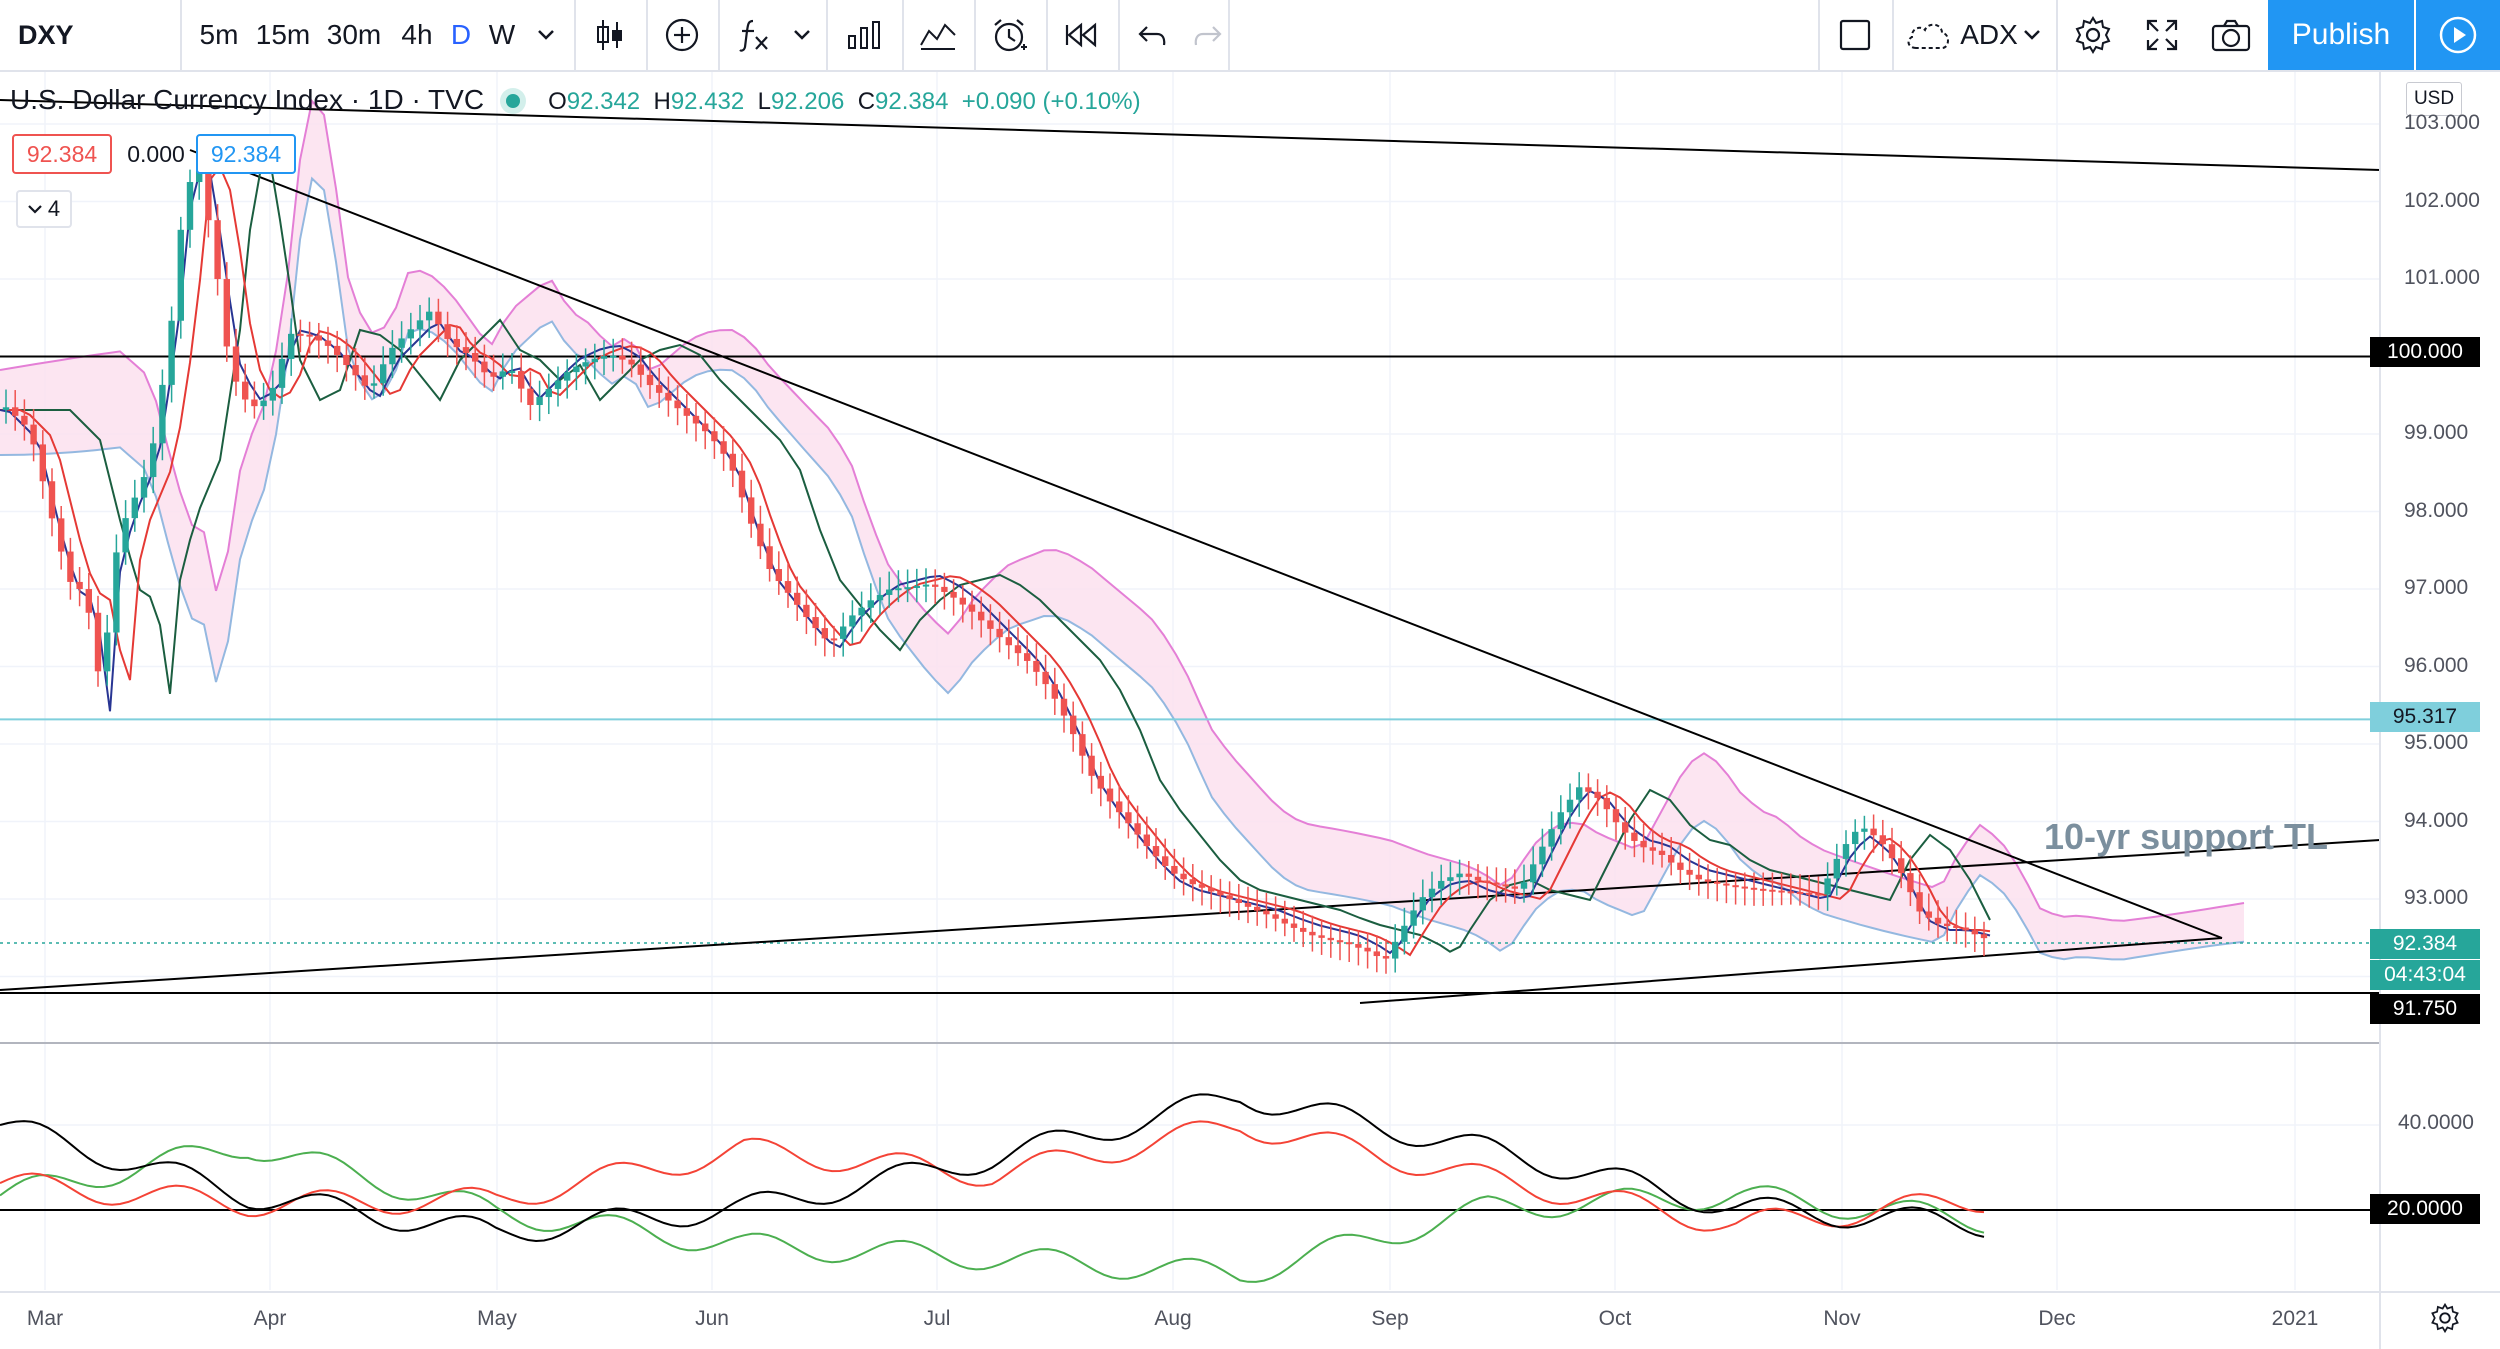 The height and width of the screenshot is (1349, 2500). Describe the element at coordinates (1152, 35) in the screenshot. I see `undo-icon` at that location.